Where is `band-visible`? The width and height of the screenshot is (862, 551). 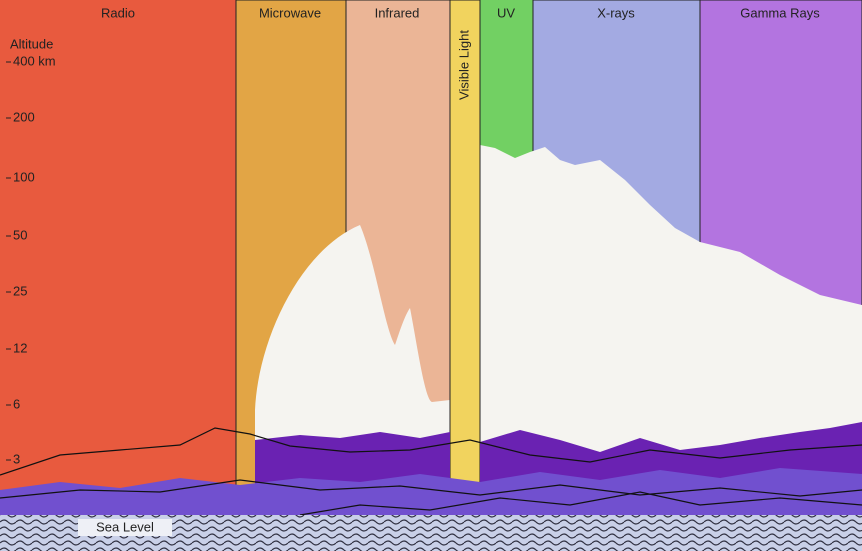
band-visible is located at coordinates (465, 258).